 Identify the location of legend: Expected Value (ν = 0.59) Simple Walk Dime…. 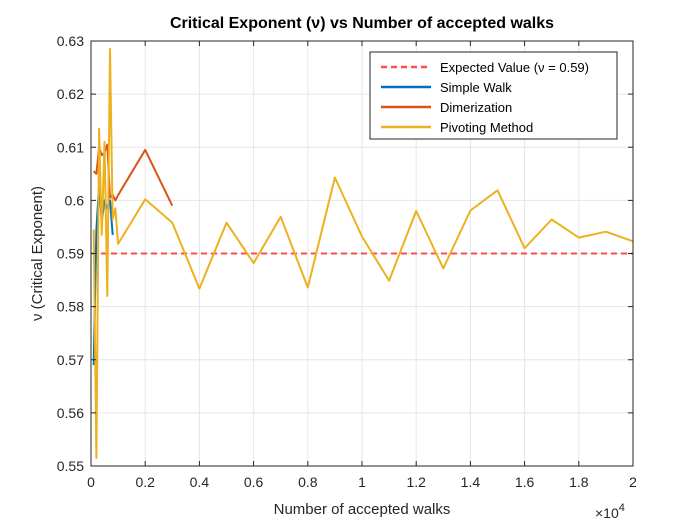
(493, 95).